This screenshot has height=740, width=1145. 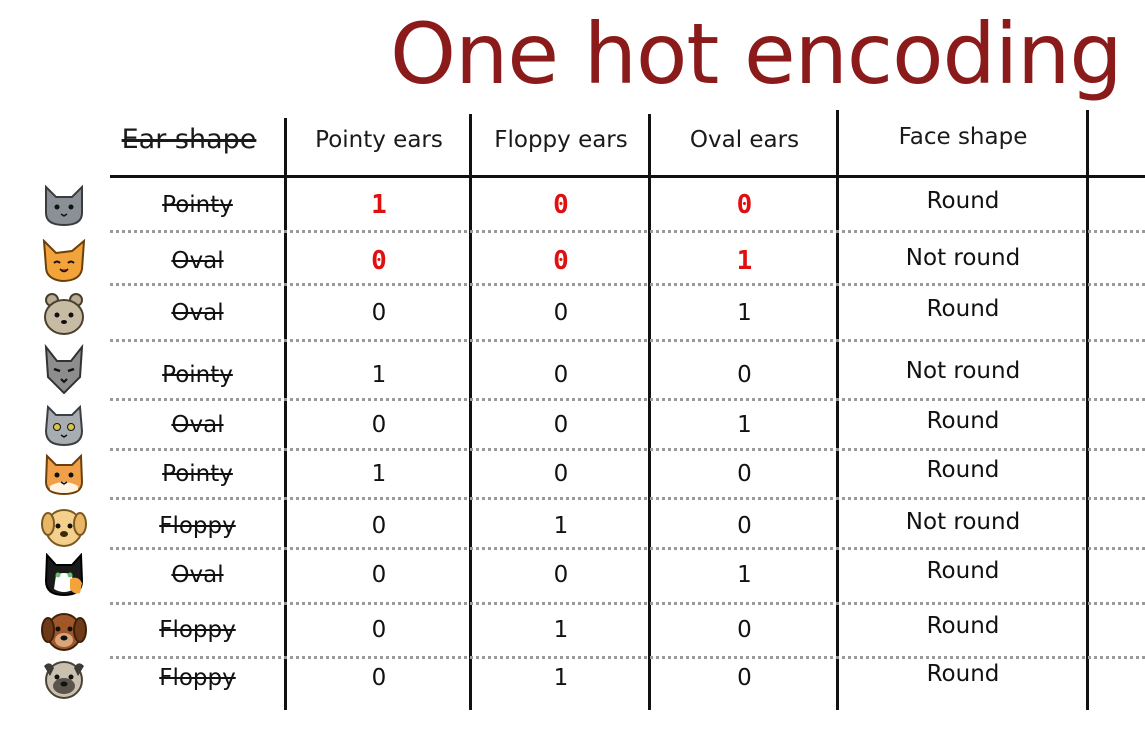 I want to click on table-row: Oval 0 0 1 Not round, so click(x=572, y=261).